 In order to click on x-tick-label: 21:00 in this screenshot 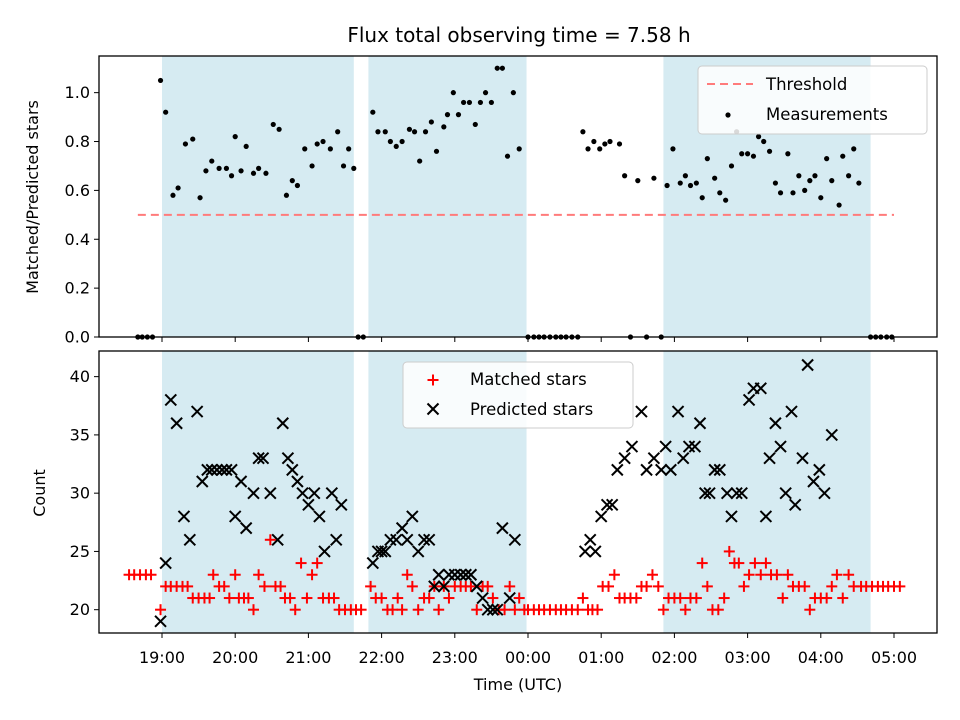, I will do `click(308, 657)`.